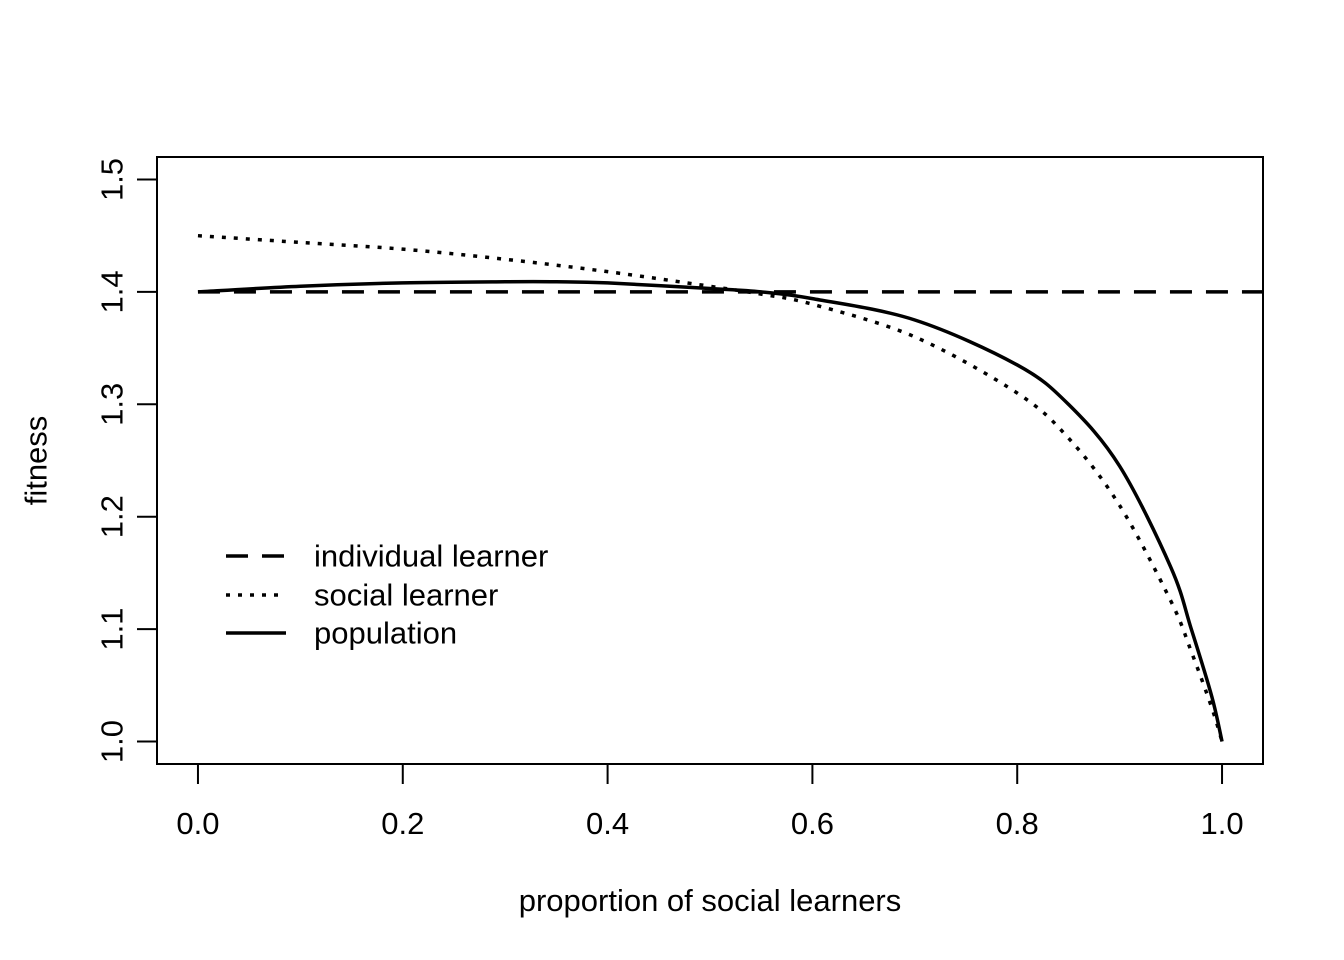 The width and height of the screenshot is (1344, 960). Describe the element at coordinates (126, 460) in the screenshot. I see `y-axis: 1.0 1.1 1.2 1.3 1.4 1.5` at that location.